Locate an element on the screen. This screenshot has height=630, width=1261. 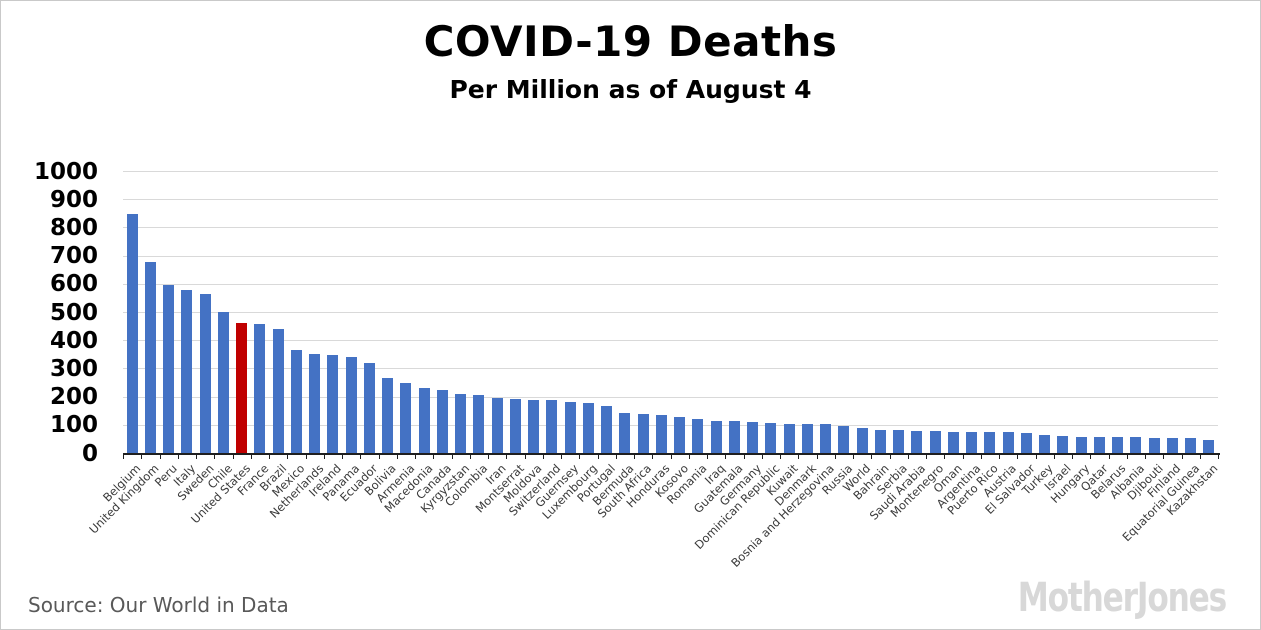
y-axis-label: 100 is located at coordinates (73, 425).